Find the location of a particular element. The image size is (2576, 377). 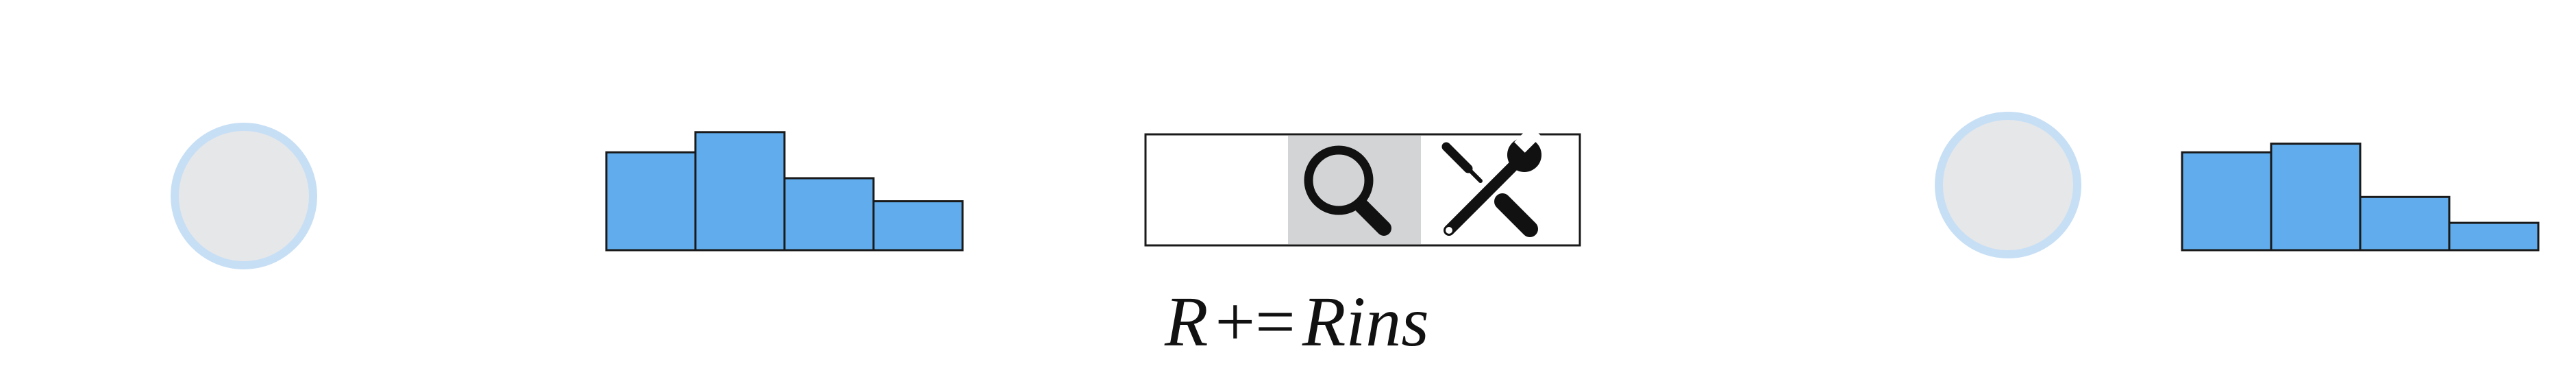

toolbar is located at coordinates (1362, 186).